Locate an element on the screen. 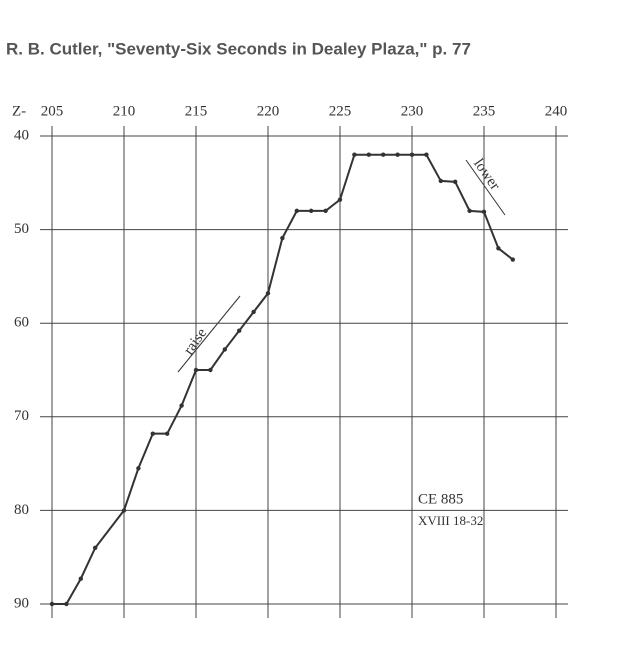 The width and height of the screenshot is (620, 659). x-tick-label: 225 is located at coordinates (340, 111).